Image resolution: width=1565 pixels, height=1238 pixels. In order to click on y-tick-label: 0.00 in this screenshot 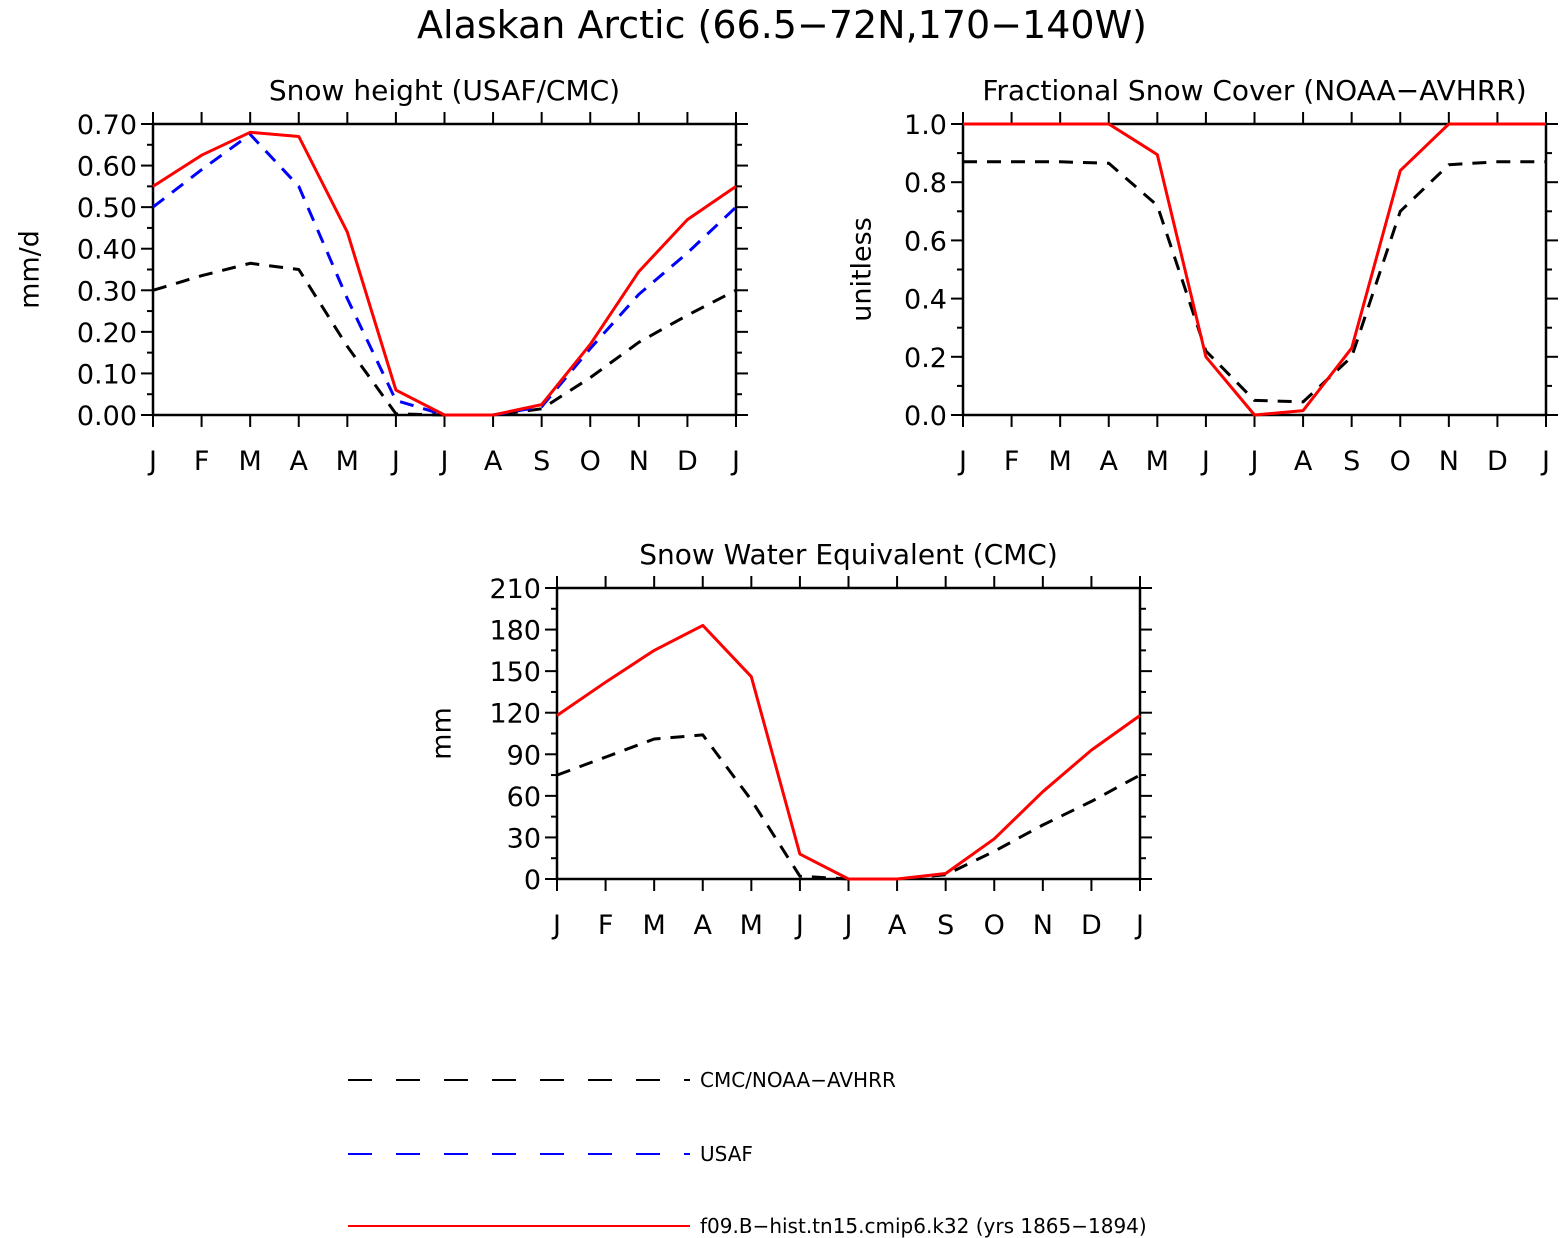, I will do `click(107, 416)`.